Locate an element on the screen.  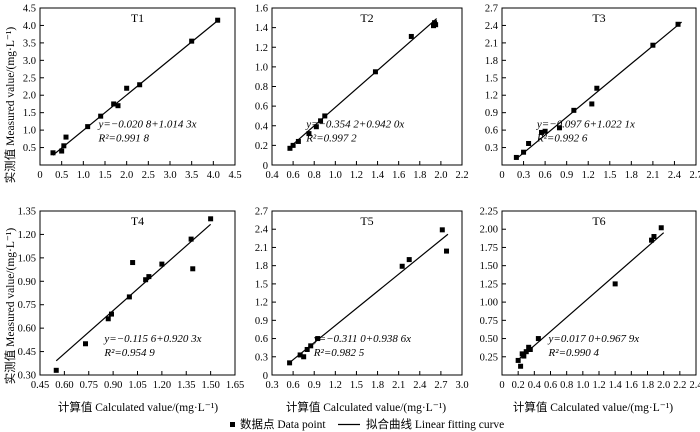
t5-x-tick-label: 3.0 is located at coordinates (461, 385).